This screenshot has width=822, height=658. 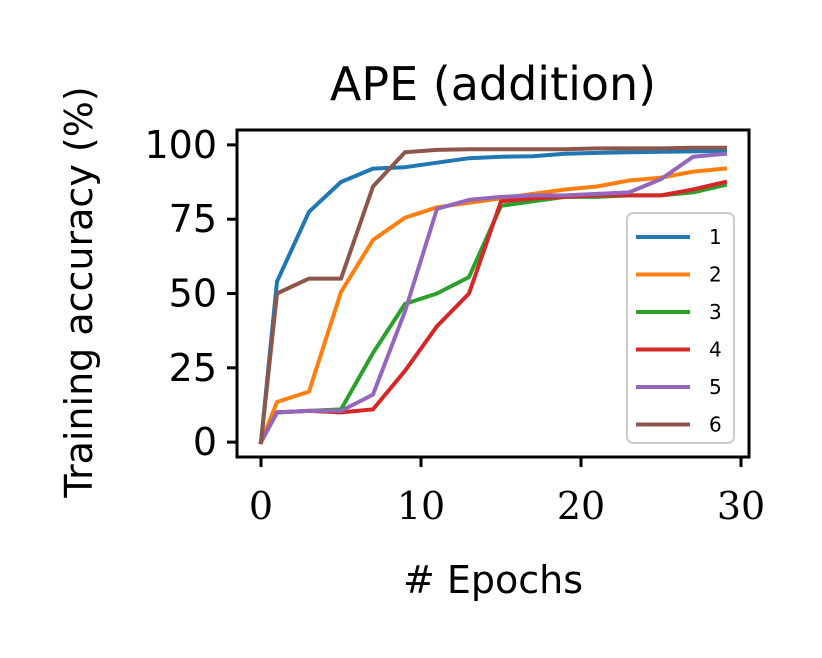 I want to click on legend-label-3: 3, so click(x=715, y=312).